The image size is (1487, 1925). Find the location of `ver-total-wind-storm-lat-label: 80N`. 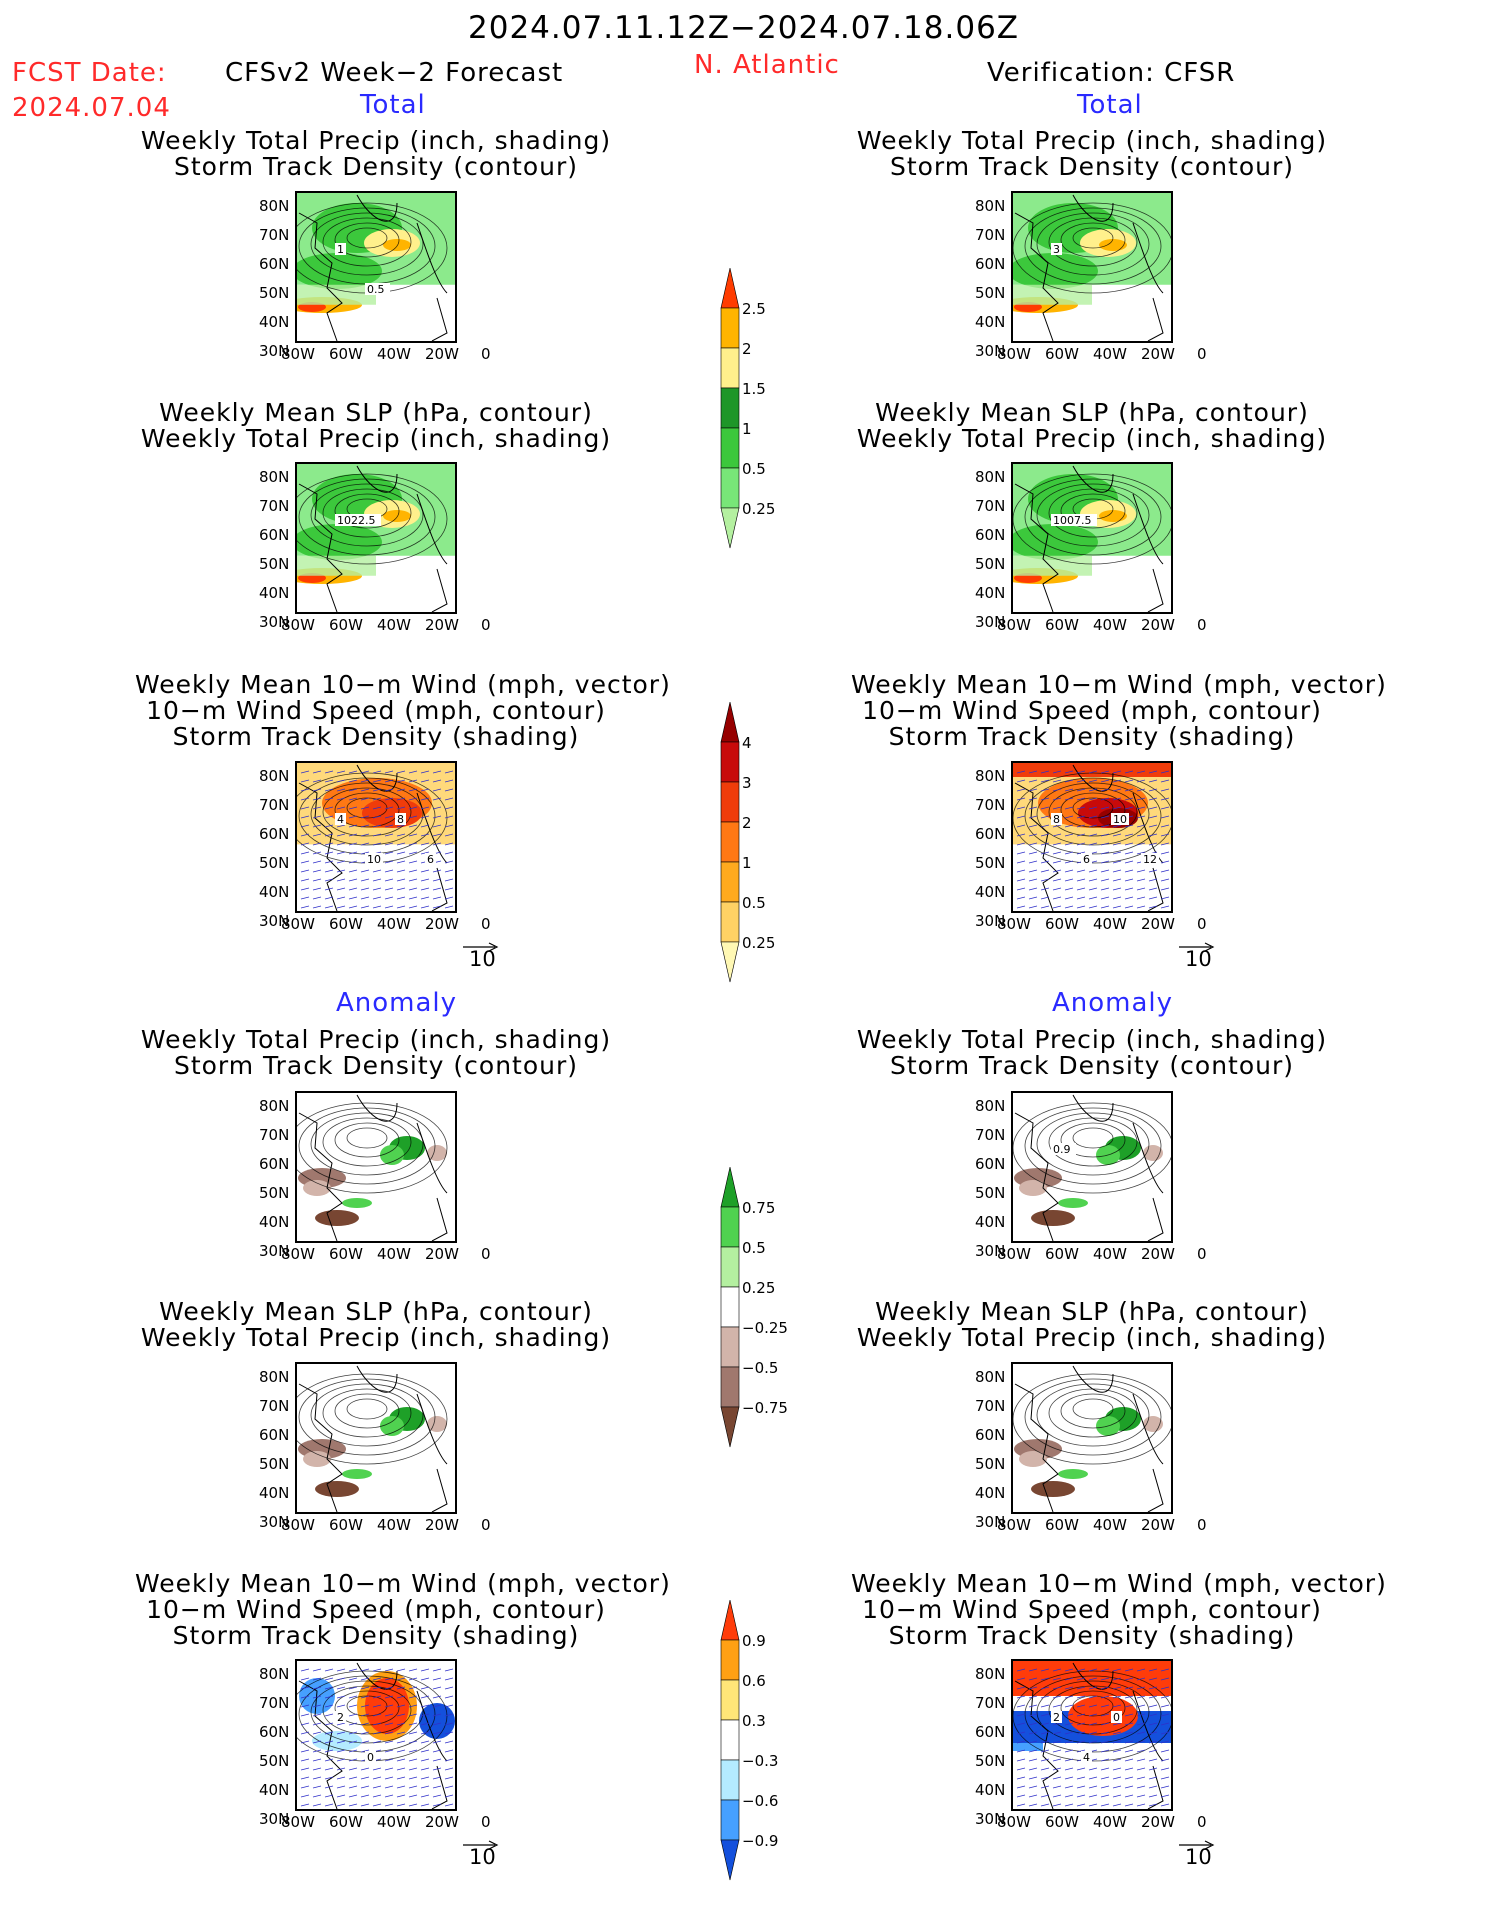

ver-total-wind-storm-lat-label: 80N is located at coordinates (990, 776).